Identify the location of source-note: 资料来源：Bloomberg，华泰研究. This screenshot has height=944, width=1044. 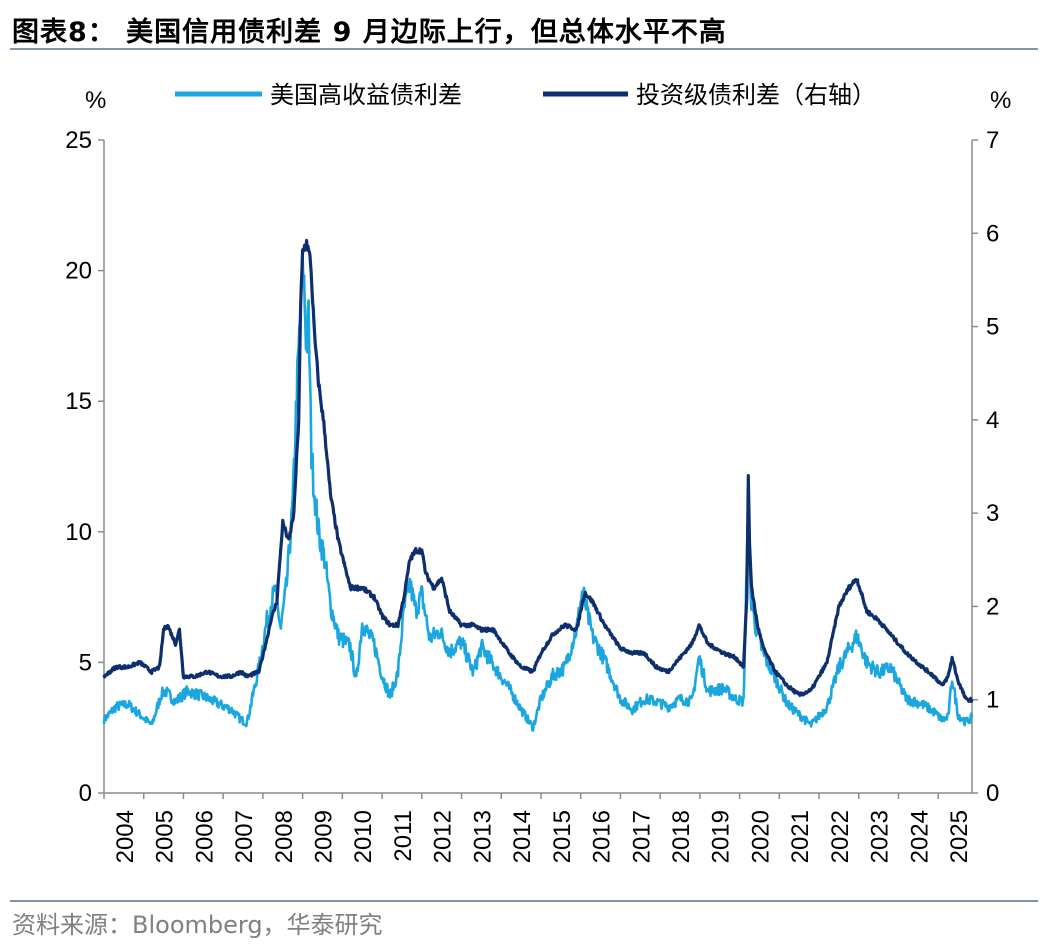
(197, 925).